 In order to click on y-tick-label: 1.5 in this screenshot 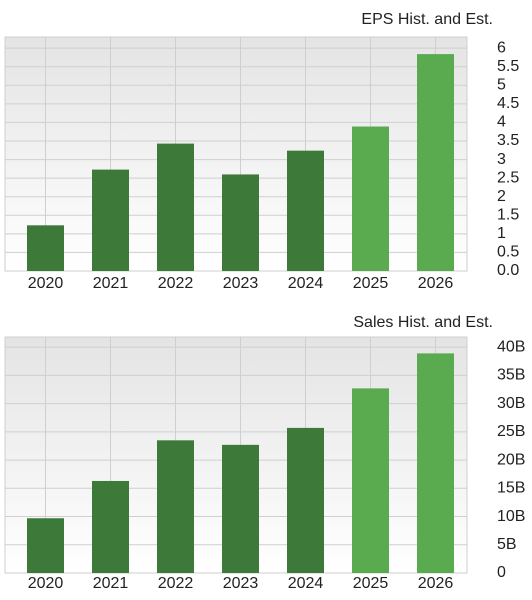, I will do `click(508, 215)`.